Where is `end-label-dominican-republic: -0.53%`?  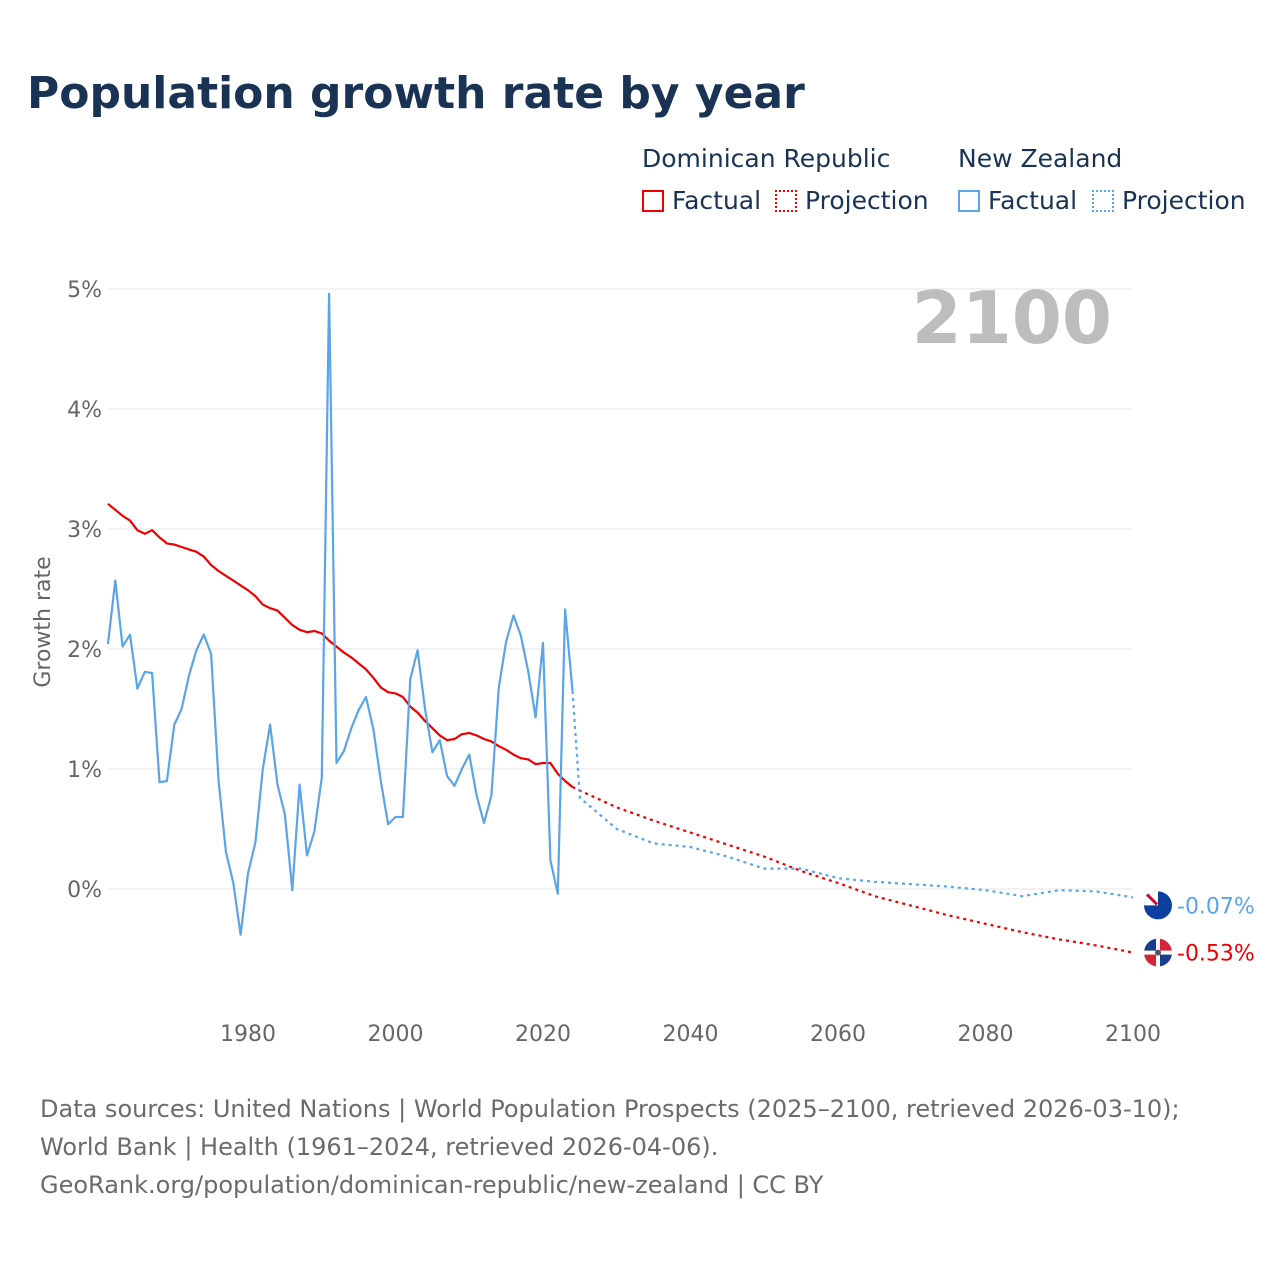
end-label-dominican-republic: -0.53% is located at coordinates (1216, 954).